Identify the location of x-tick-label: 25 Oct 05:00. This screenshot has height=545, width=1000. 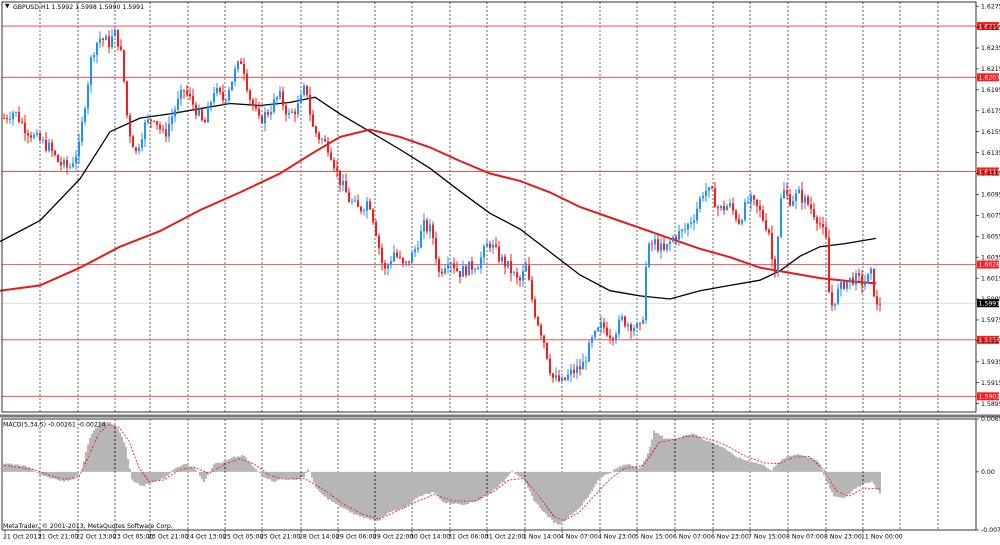
(243, 537).